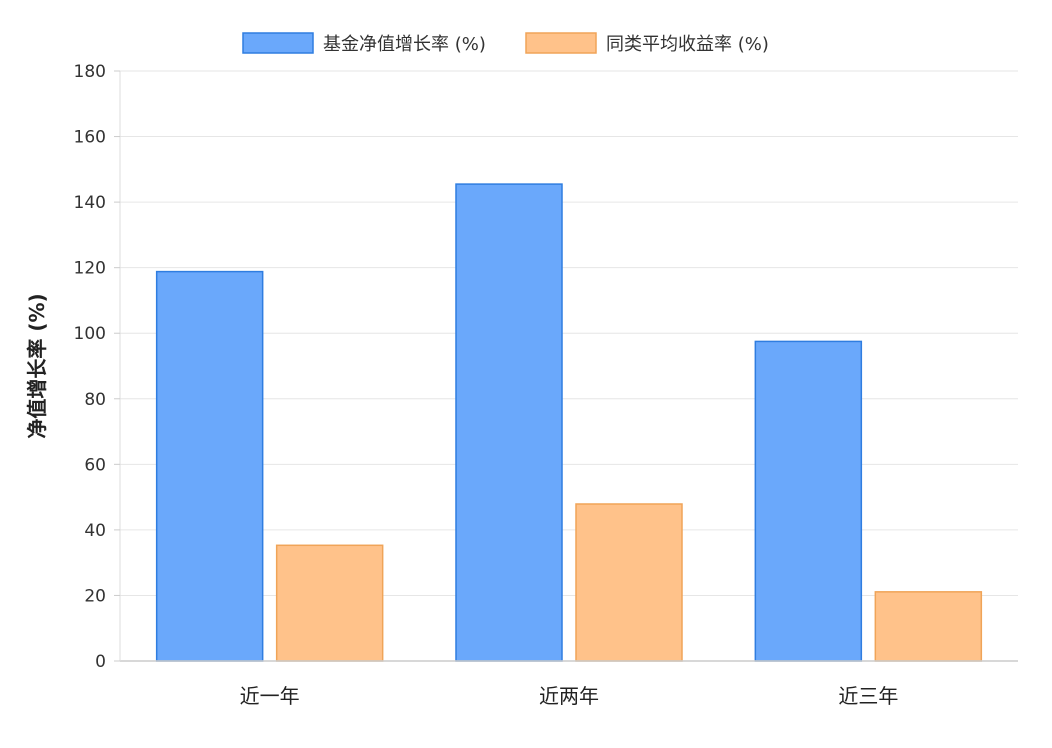  Describe the element at coordinates (90, 203) in the screenshot. I see `y-tick-label: 140` at that location.